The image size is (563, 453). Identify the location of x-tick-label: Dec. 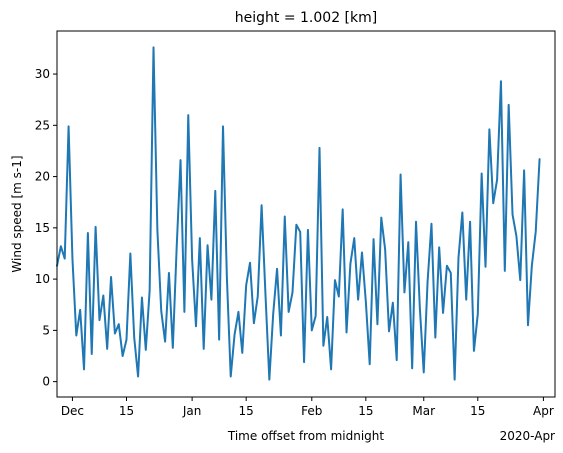
(72, 411).